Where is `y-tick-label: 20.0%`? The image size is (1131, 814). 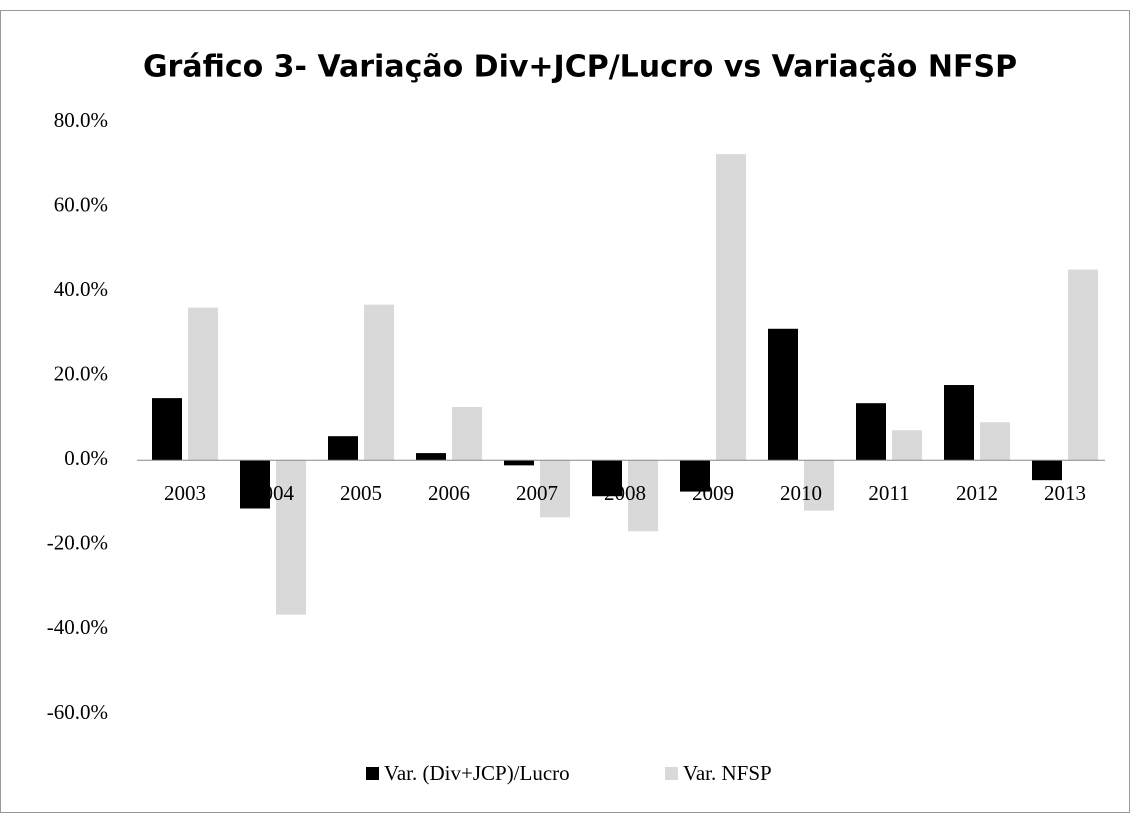 y-tick-label: 20.0% is located at coordinates (81, 374).